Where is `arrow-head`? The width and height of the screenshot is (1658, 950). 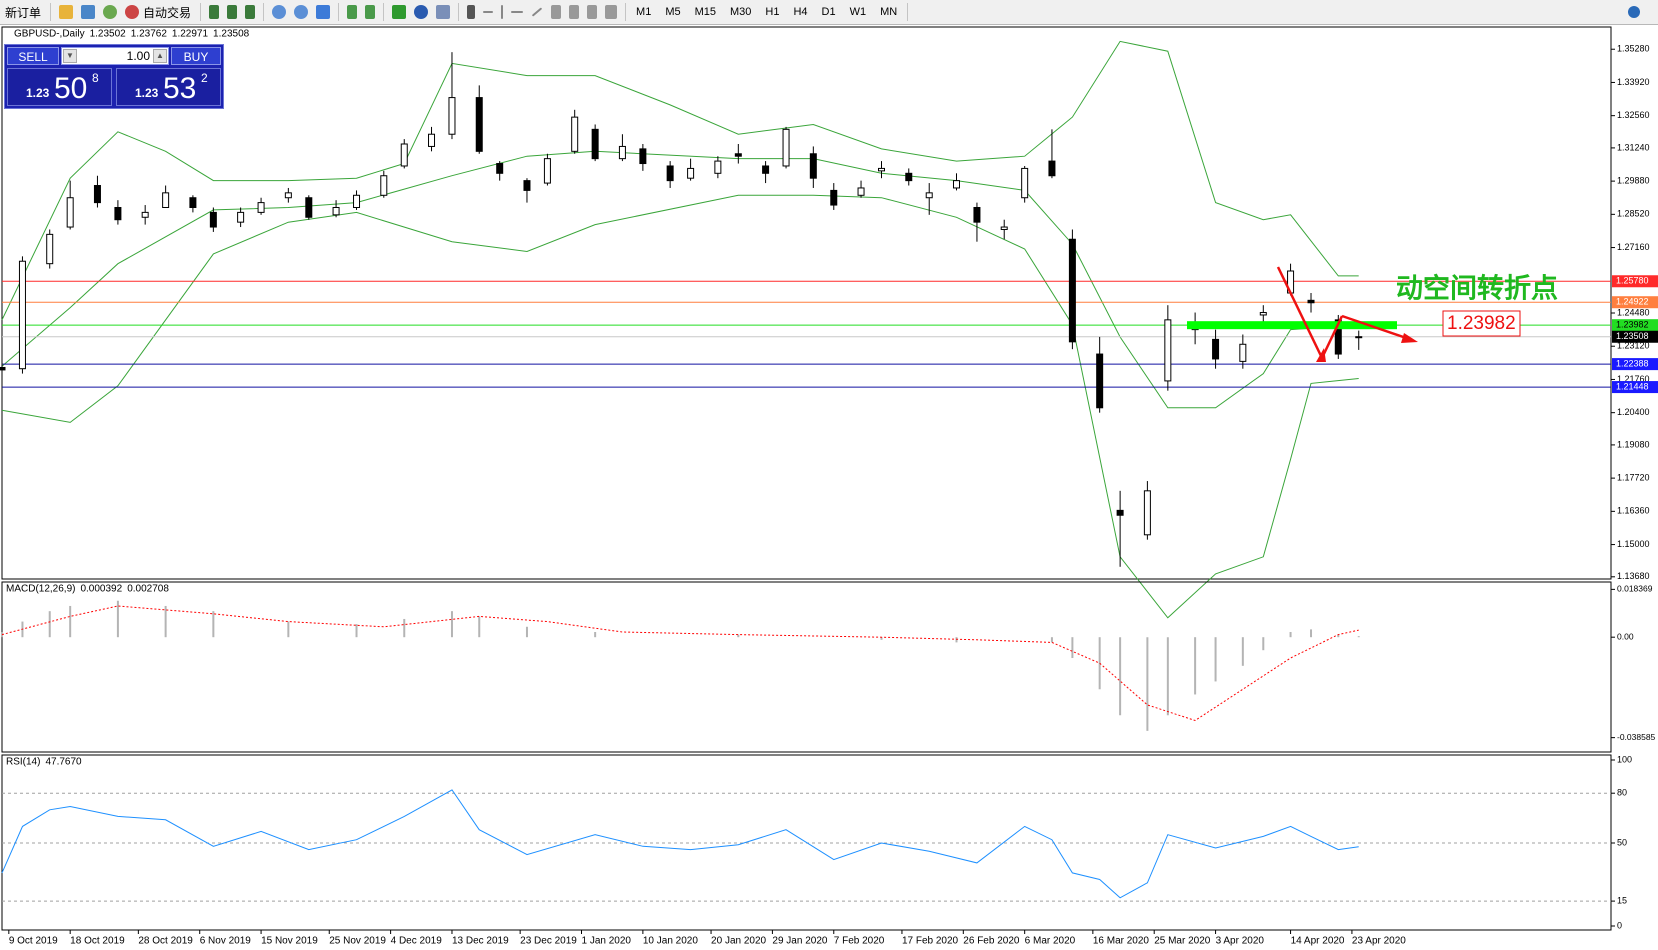 arrow-head is located at coordinates (1409, 338).